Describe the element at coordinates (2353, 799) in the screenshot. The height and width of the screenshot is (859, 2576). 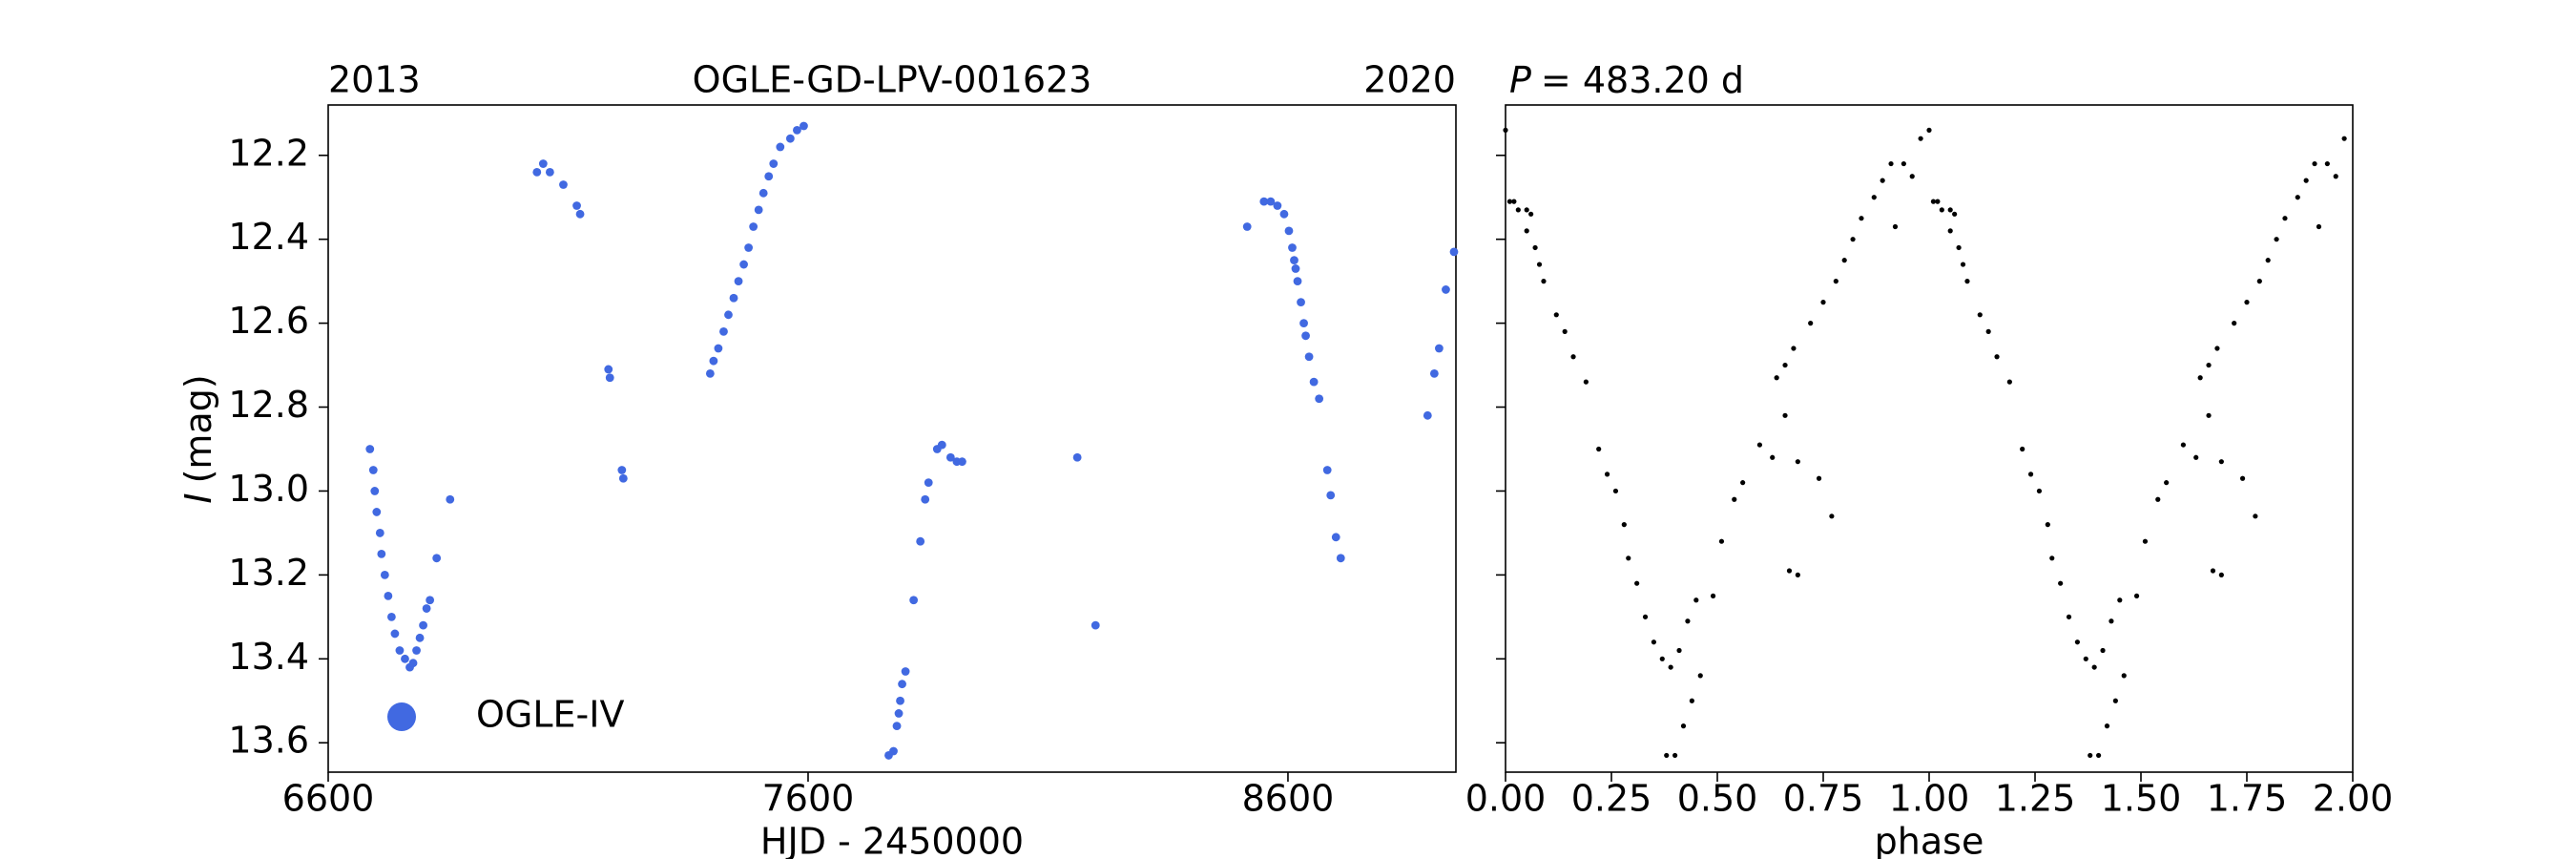
I see `x-tick-label: 2.00` at that location.